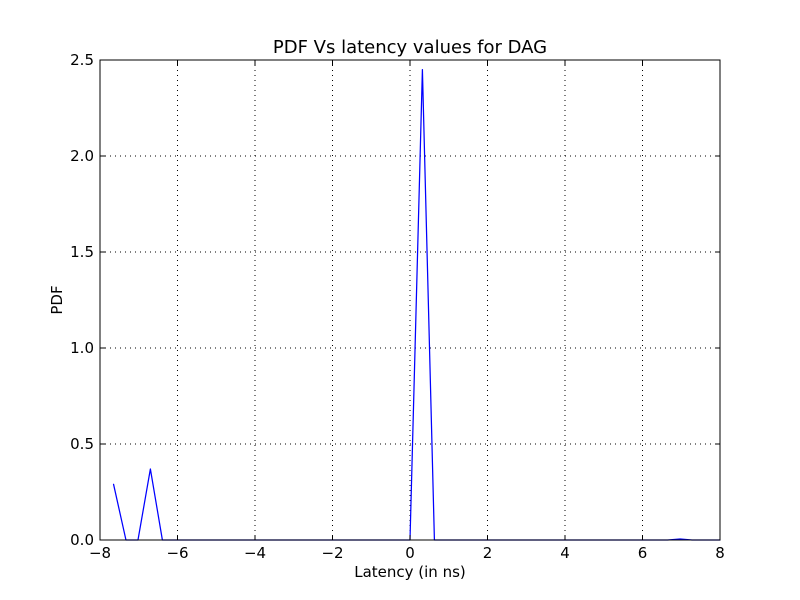  What do you see at coordinates (82, 60) in the screenshot?
I see `y-tick-label: 2.5` at bounding box center [82, 60].